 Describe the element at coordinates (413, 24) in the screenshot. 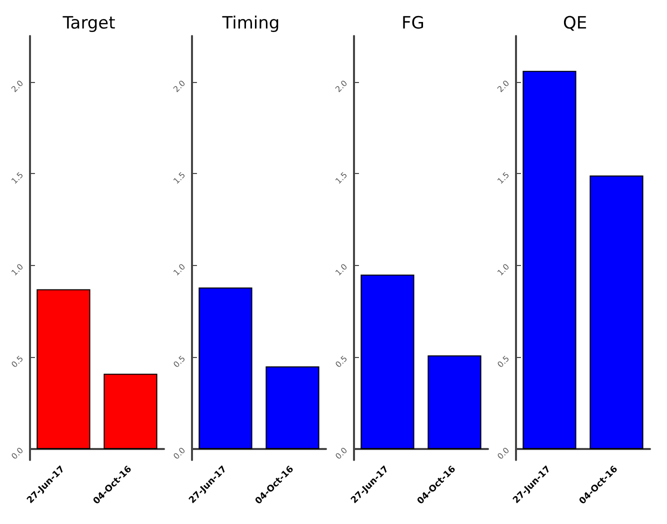

I see `chart-title: FG` at that location.